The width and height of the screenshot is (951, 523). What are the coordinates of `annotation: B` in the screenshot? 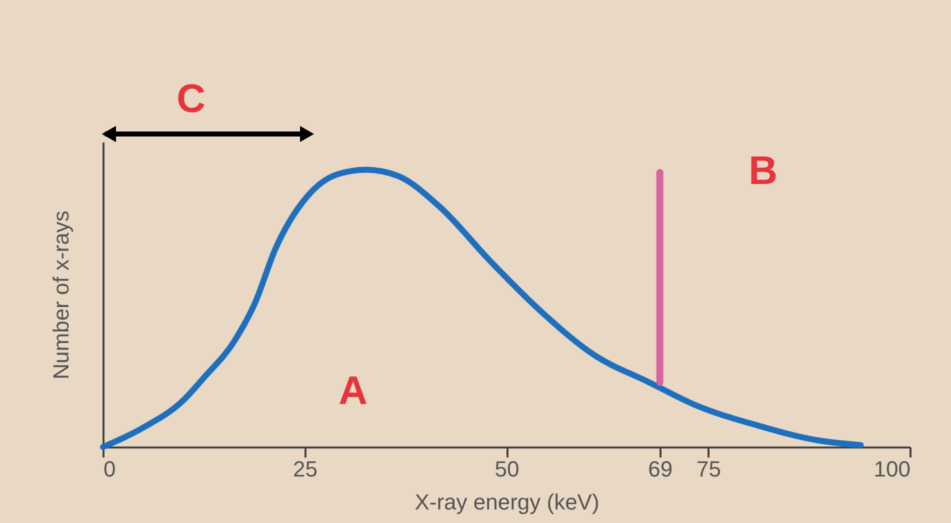 It's located at (763, 171).